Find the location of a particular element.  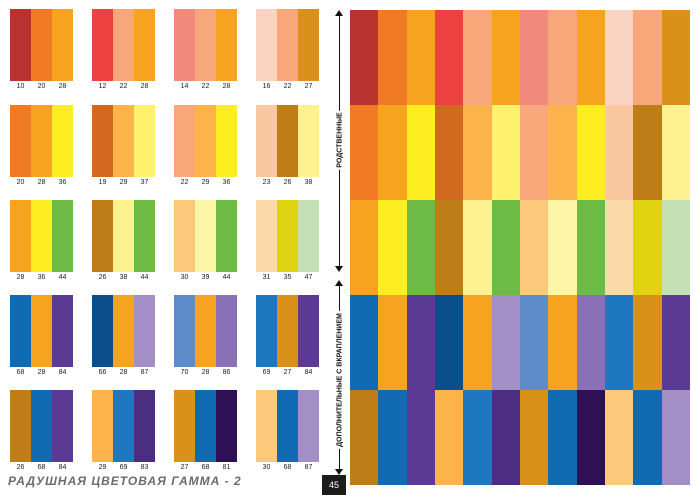

swatch-numbers: 30 68 87 is located at coordinates (287, 468).